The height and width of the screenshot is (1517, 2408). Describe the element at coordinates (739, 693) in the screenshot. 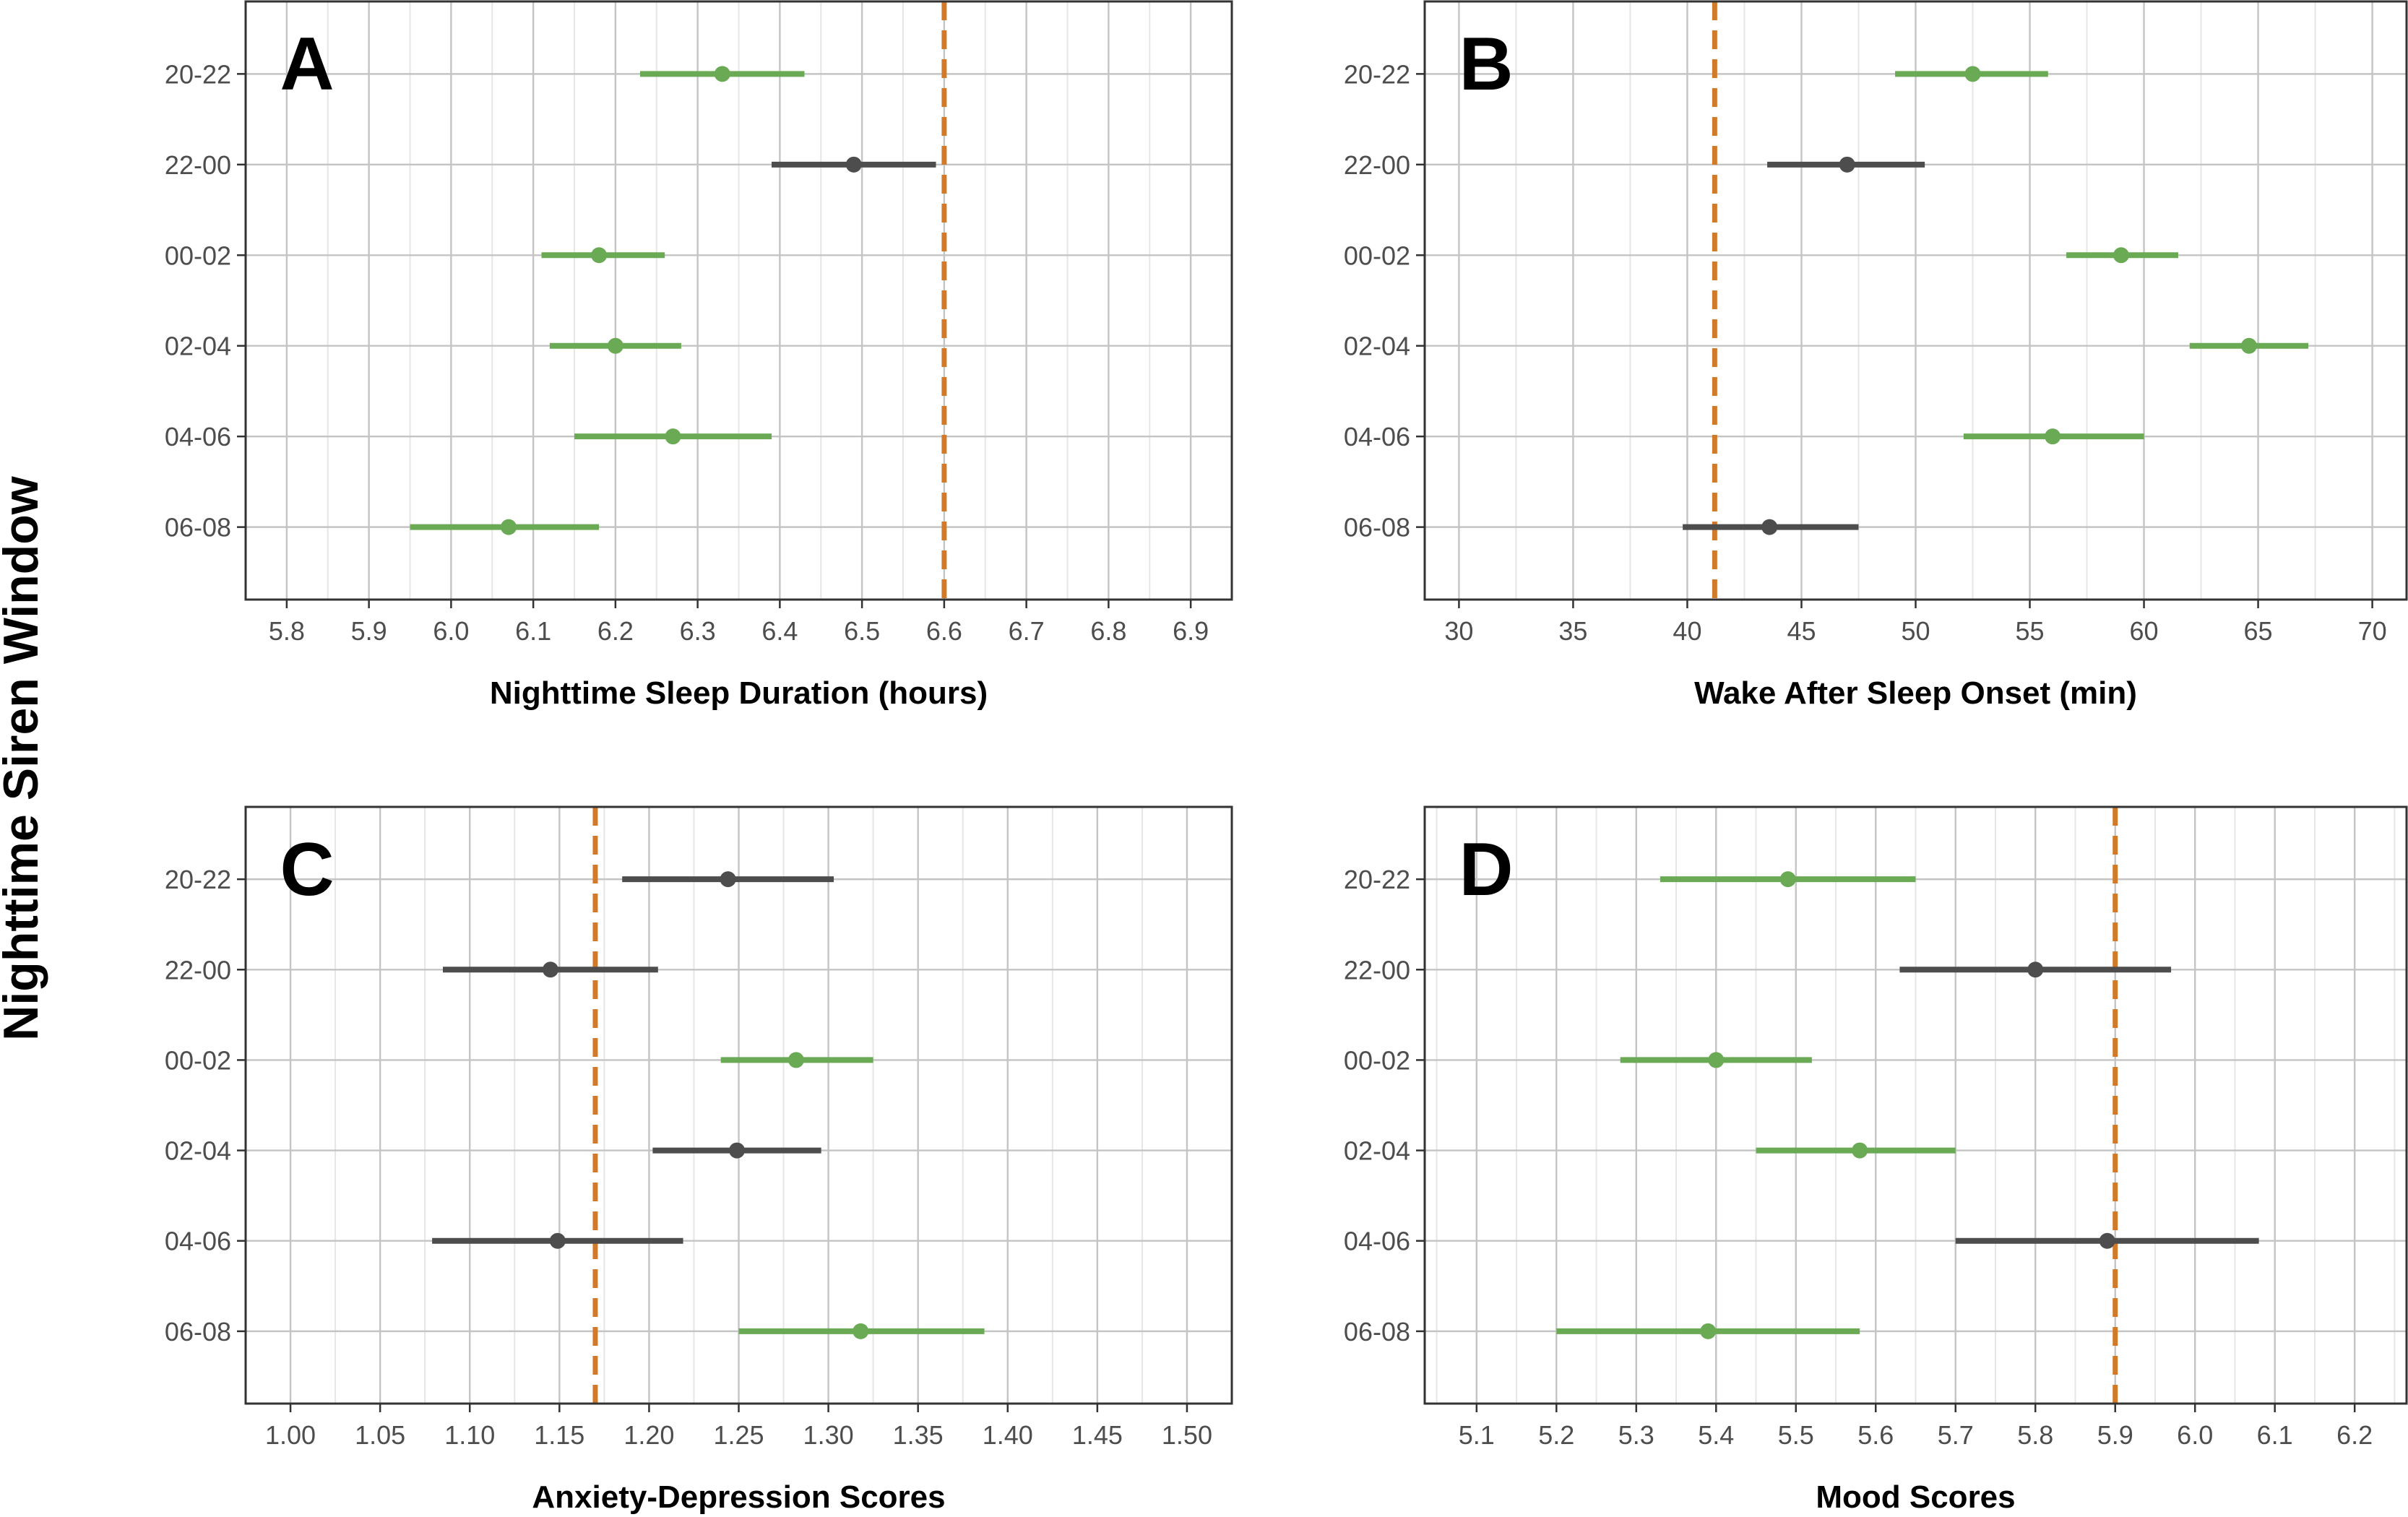

I see `x-axis-label: Nighttime Sleep Duration (hours)` at that location.